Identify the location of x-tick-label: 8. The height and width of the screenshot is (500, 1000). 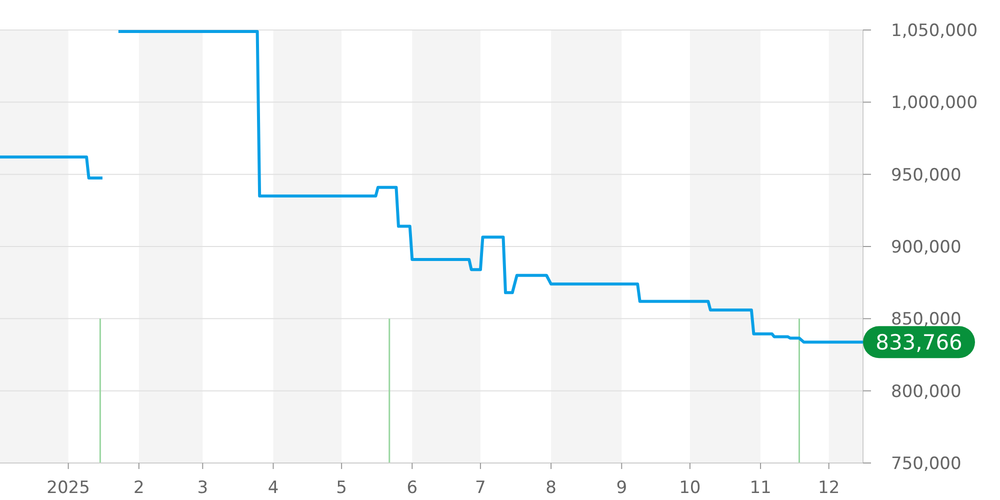
(551, 488).